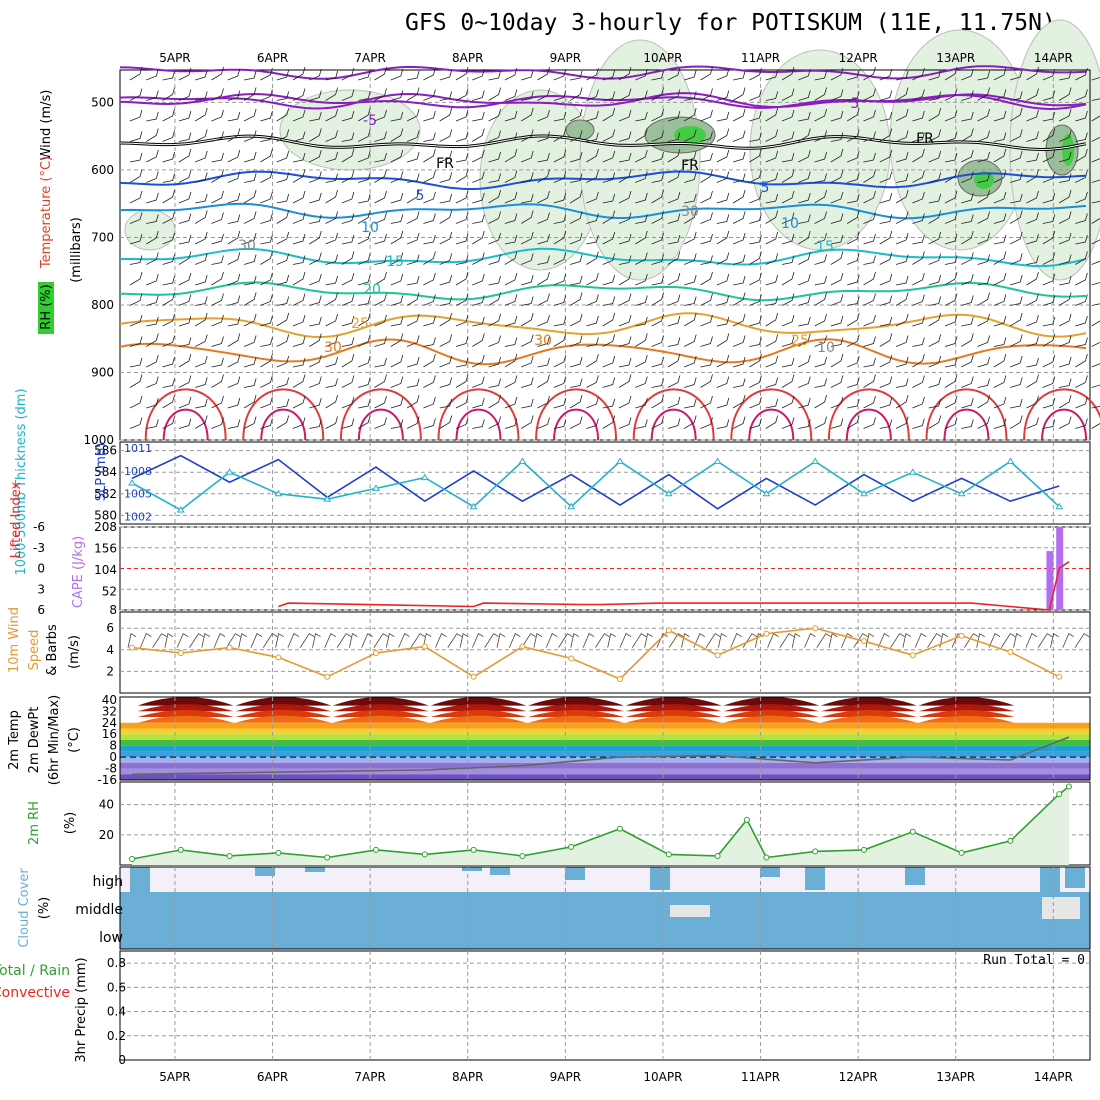  I want to click on precip-tick-label: 0.2, so click(116, 1036).